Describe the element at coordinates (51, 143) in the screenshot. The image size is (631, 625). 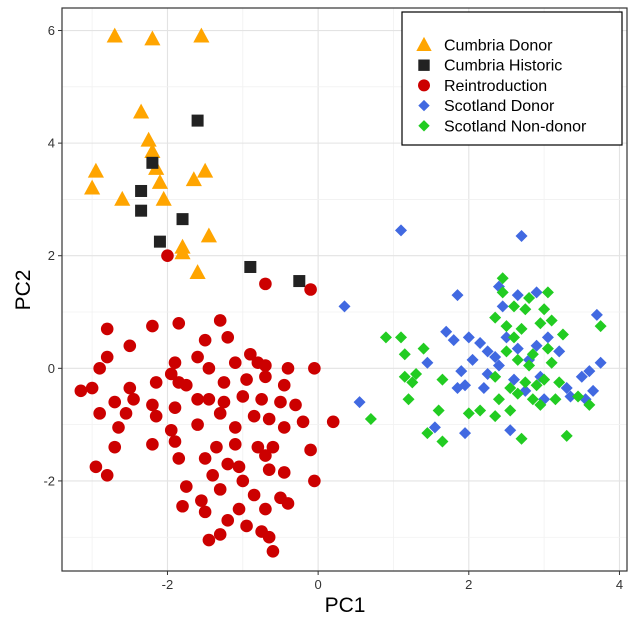
I see `y-tick-label: 4` at that location.